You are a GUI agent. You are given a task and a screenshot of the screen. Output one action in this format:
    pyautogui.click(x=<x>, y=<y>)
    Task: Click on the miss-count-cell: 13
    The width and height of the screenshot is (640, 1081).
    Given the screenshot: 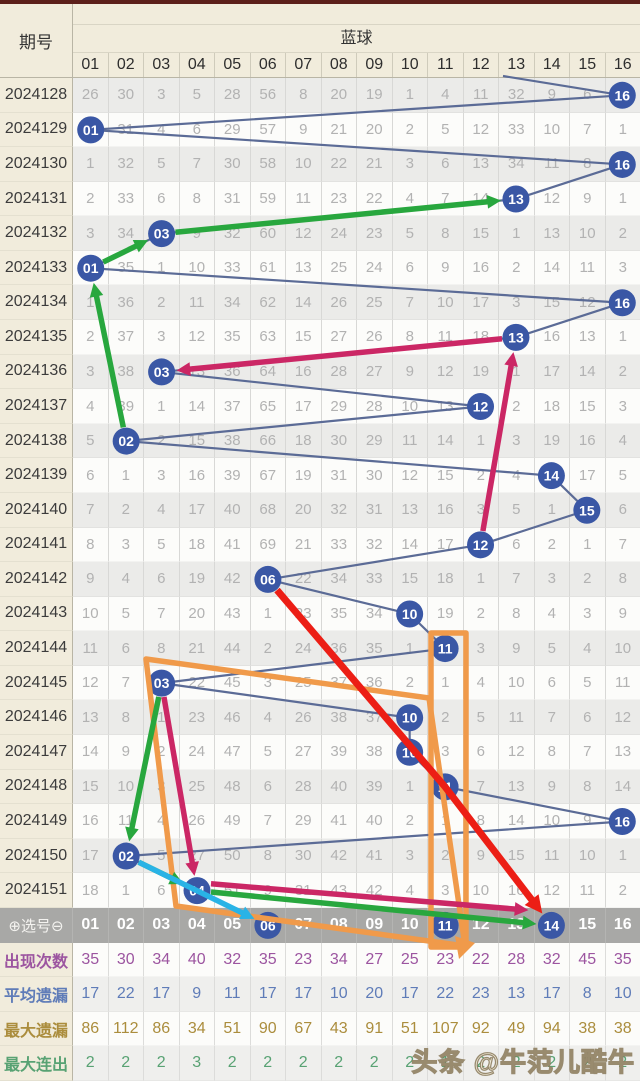 What is the action you would take?
    pyautogui.click(x=623, y=752)
    